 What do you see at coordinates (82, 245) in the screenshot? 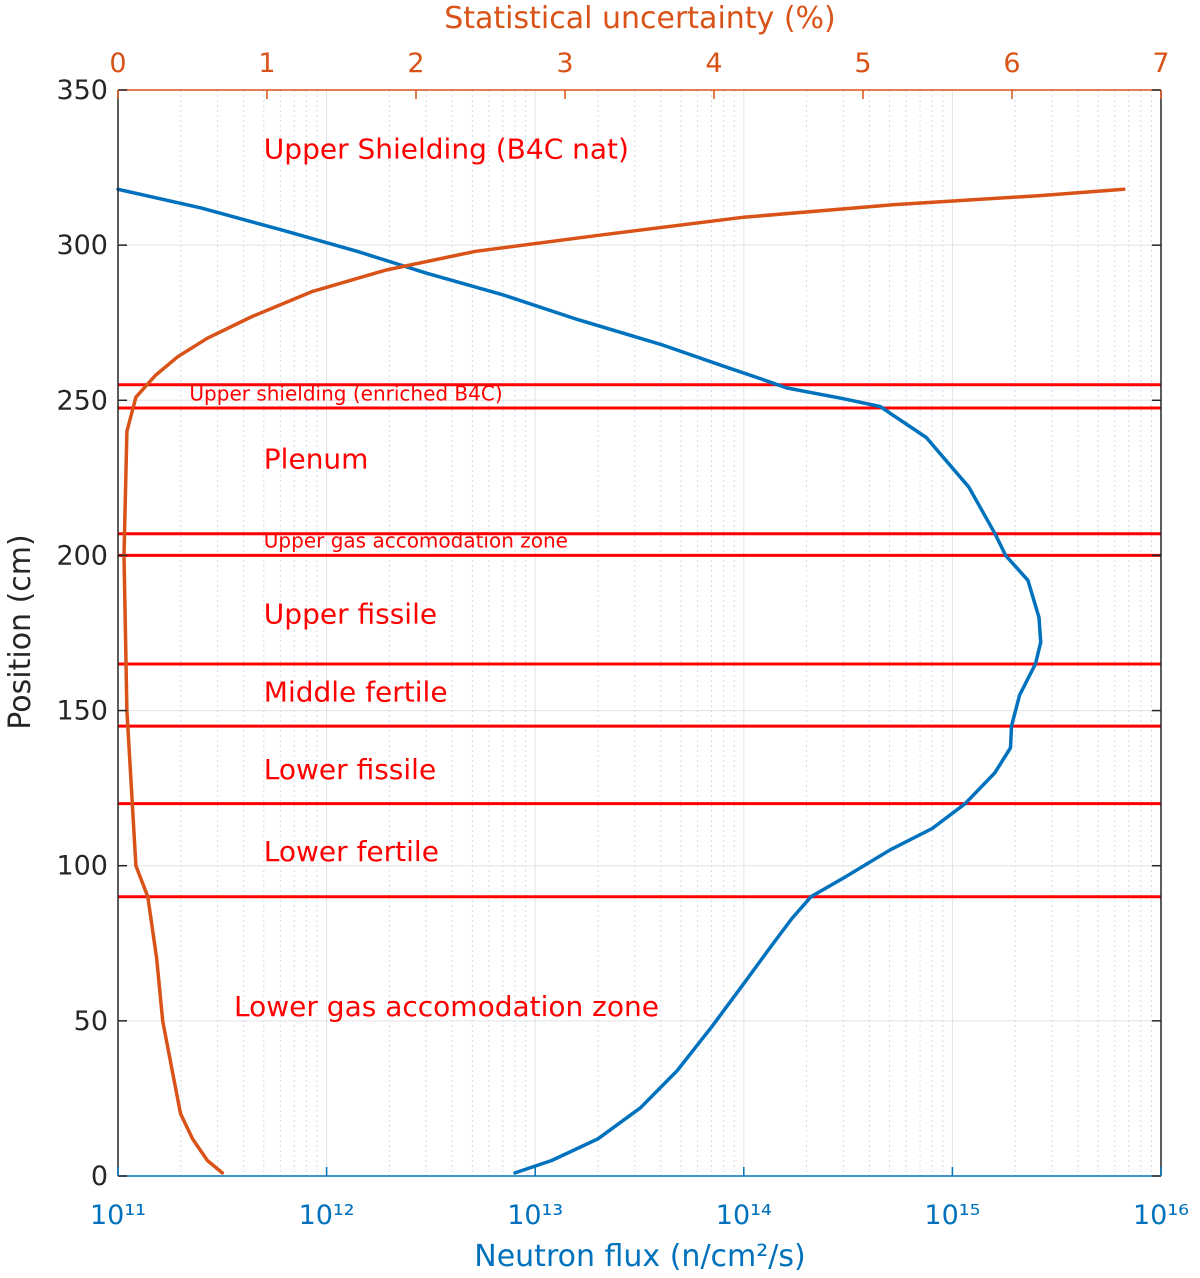
I see `left-tick-label: 300` at bounding box center [82, 245].